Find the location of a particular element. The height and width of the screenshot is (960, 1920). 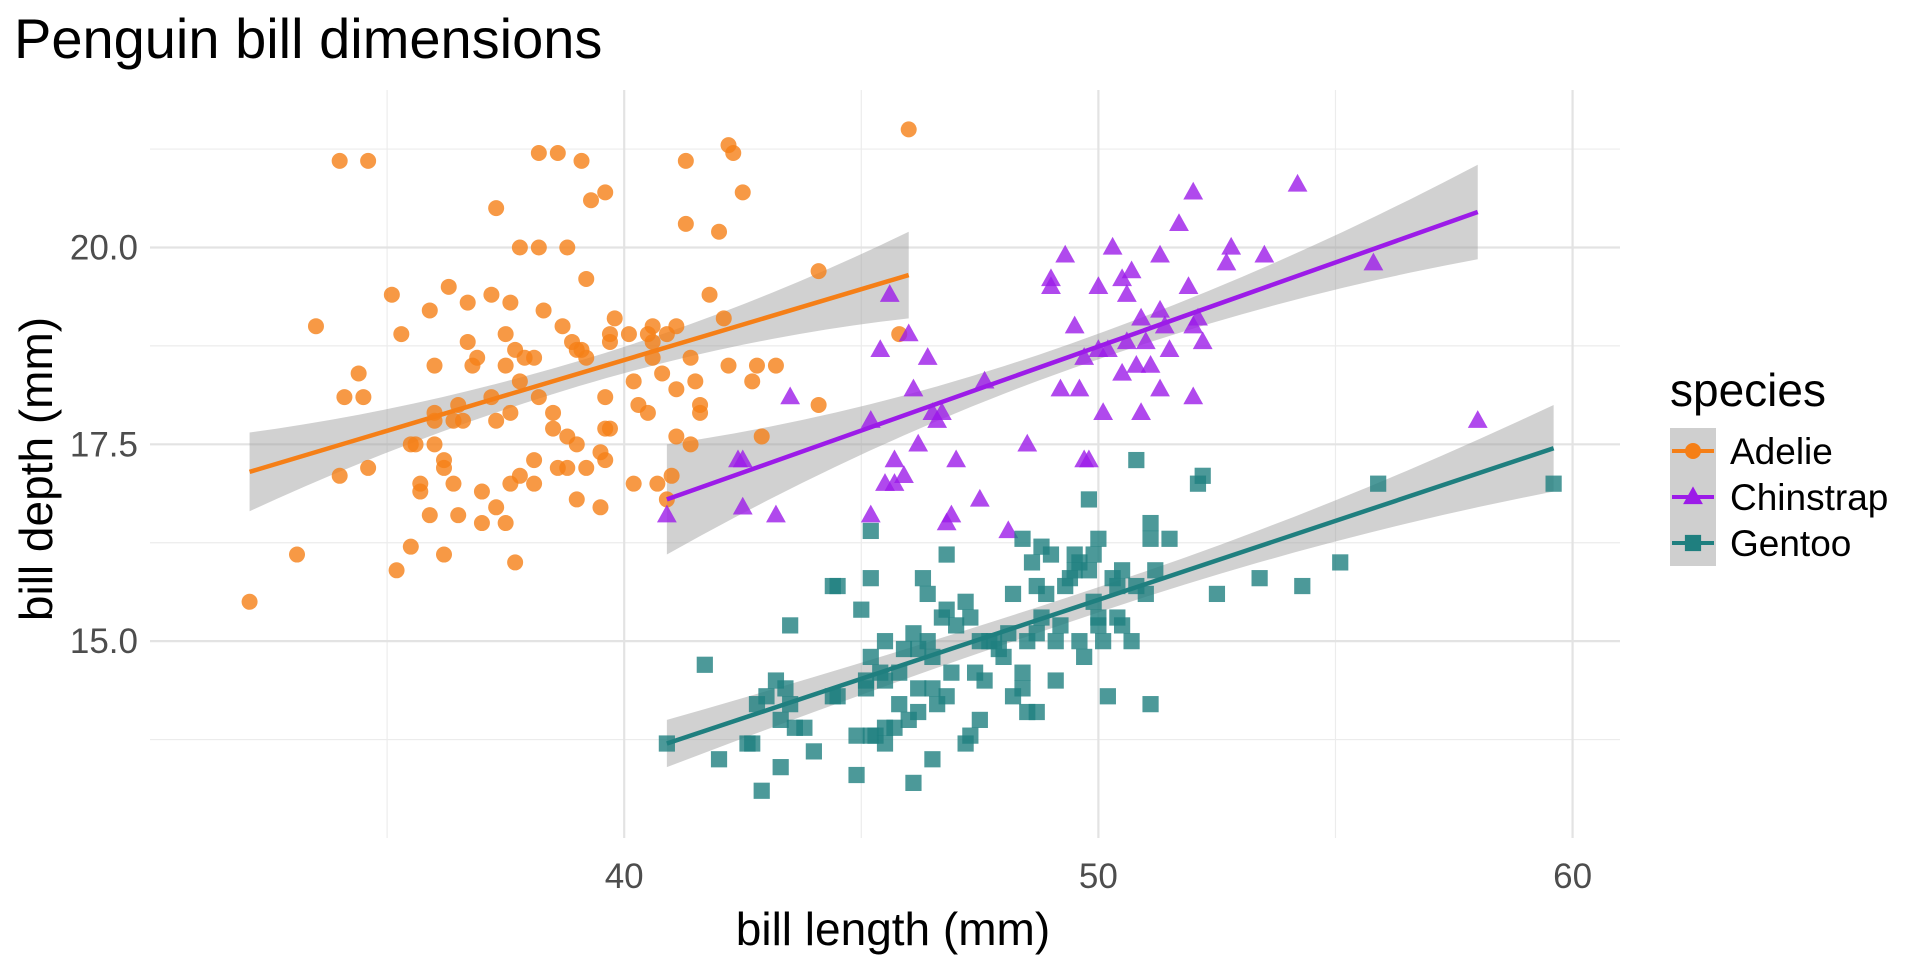

adelie-regression-line is located at coordinates (579, 373).